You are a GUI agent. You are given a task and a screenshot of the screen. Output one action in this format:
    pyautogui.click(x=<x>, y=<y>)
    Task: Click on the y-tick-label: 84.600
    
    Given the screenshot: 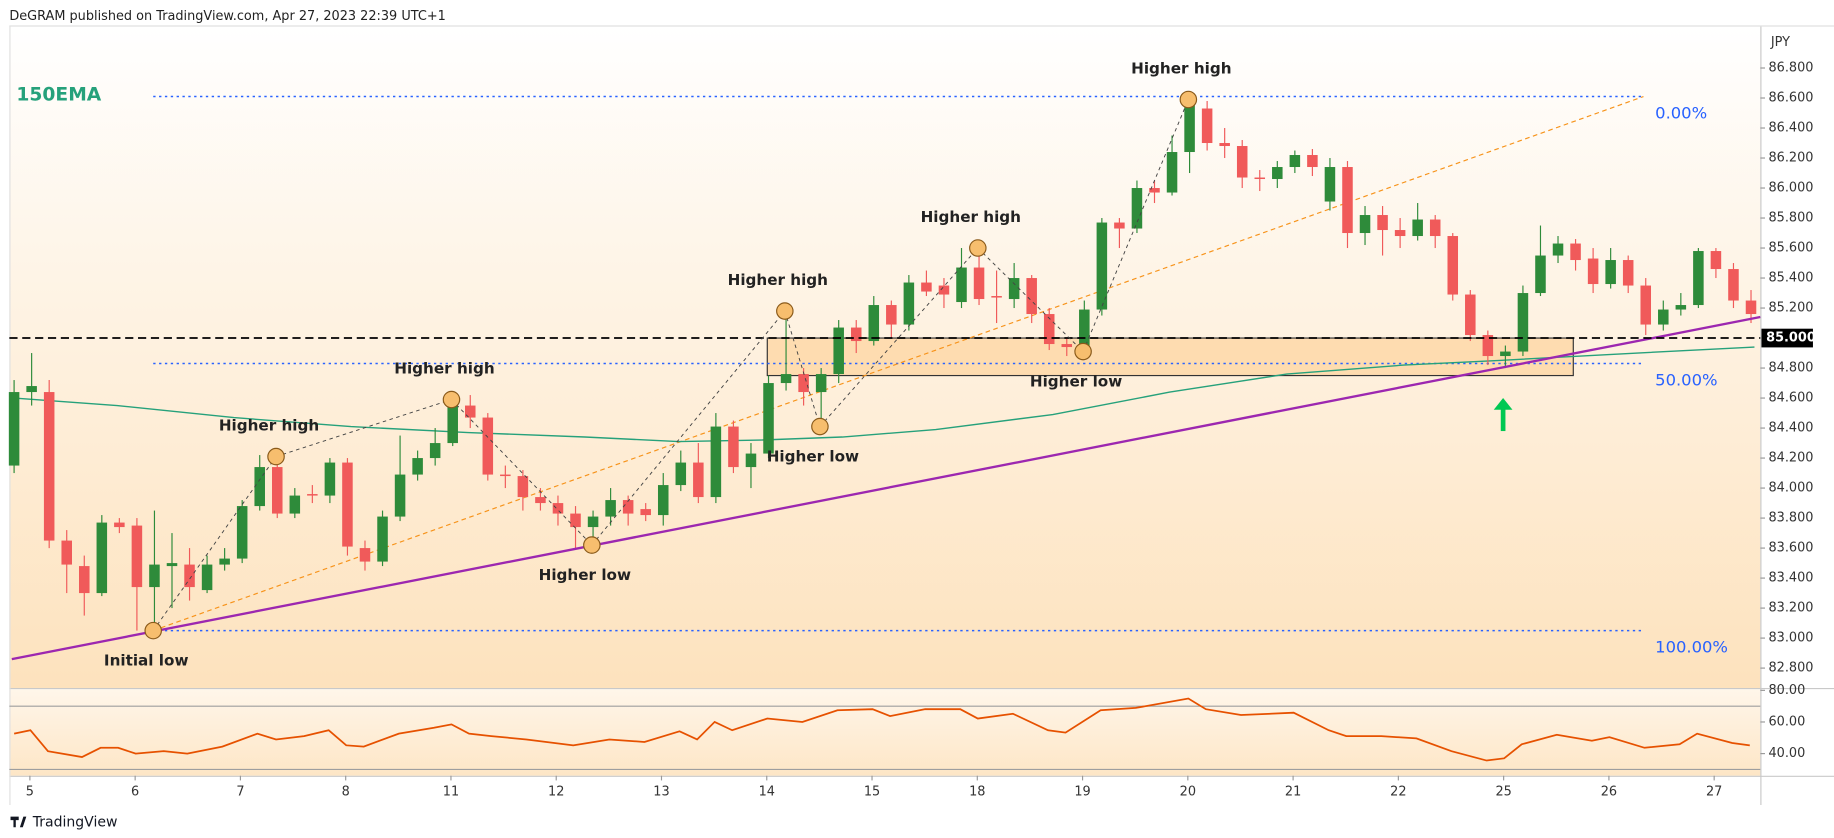 What is the action you would take?
    pyautogui.click(x=1791, y=398)
    